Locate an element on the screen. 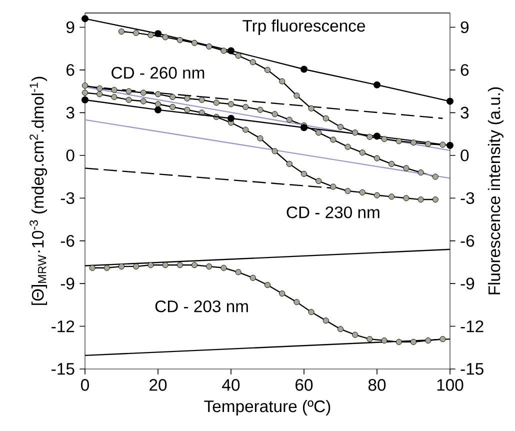 The height and width of the screenshot is (431, 515). x-tick-label: 80 is located at coordinates (377, 385).